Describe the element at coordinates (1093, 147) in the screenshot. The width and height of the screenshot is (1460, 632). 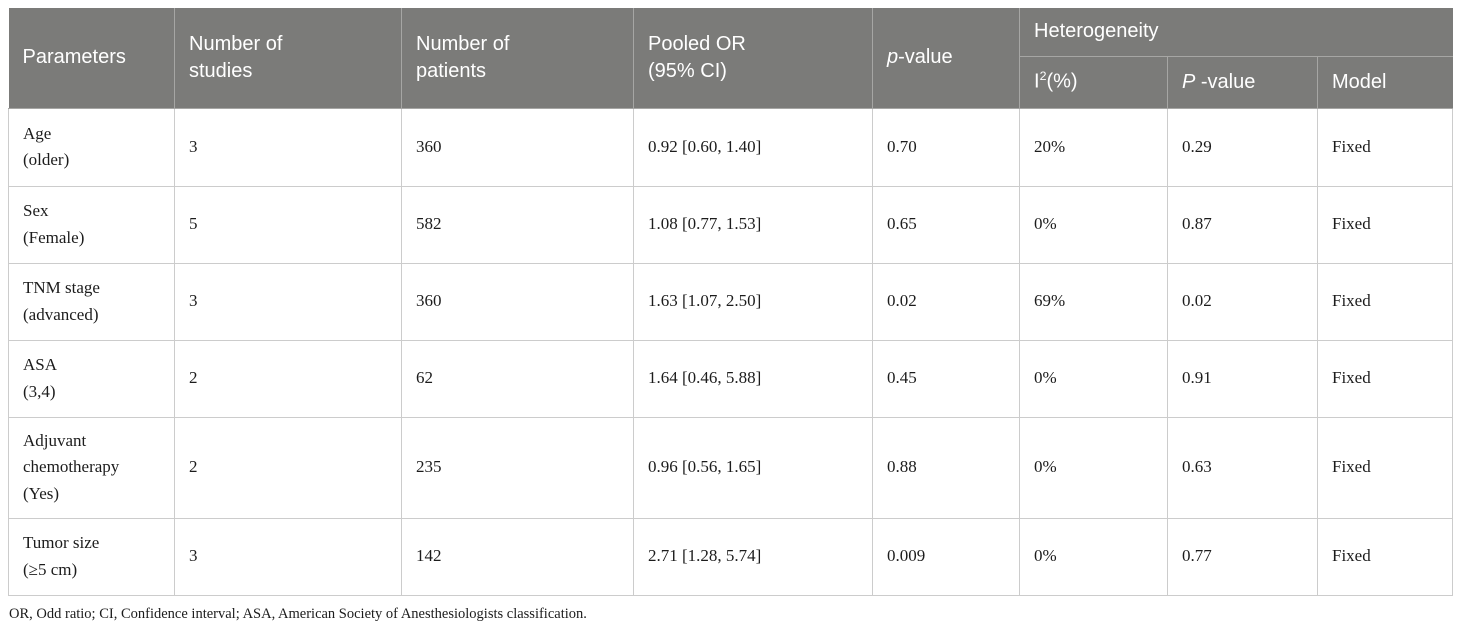
I see `i2-cell: 20%` at that location.